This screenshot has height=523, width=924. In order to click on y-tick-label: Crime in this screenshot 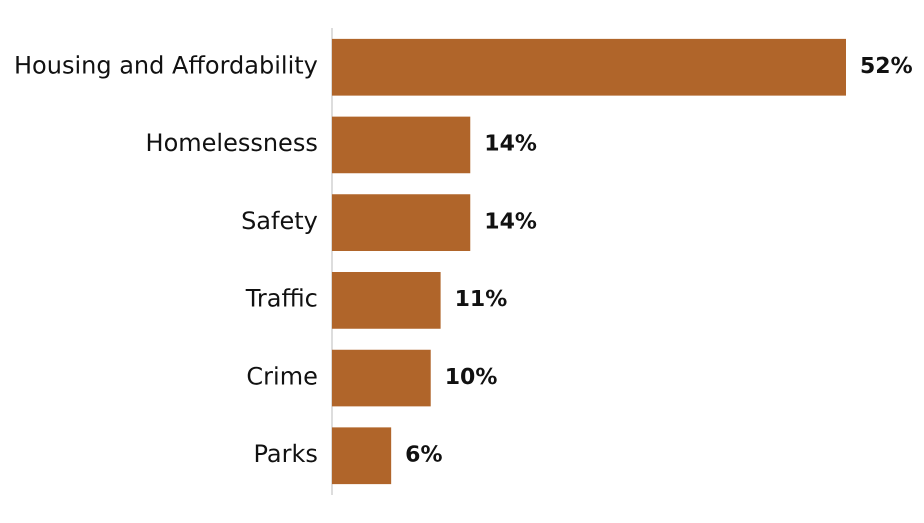, I will do `click(282, 376)`.